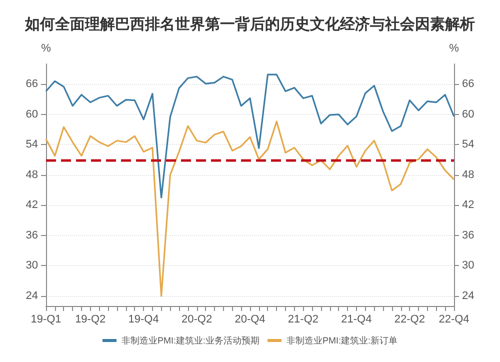  What do you see at coordinates (454, 48) in the screenshot?
I see `y2-axis-title: %` at bounding box center [454, 48].